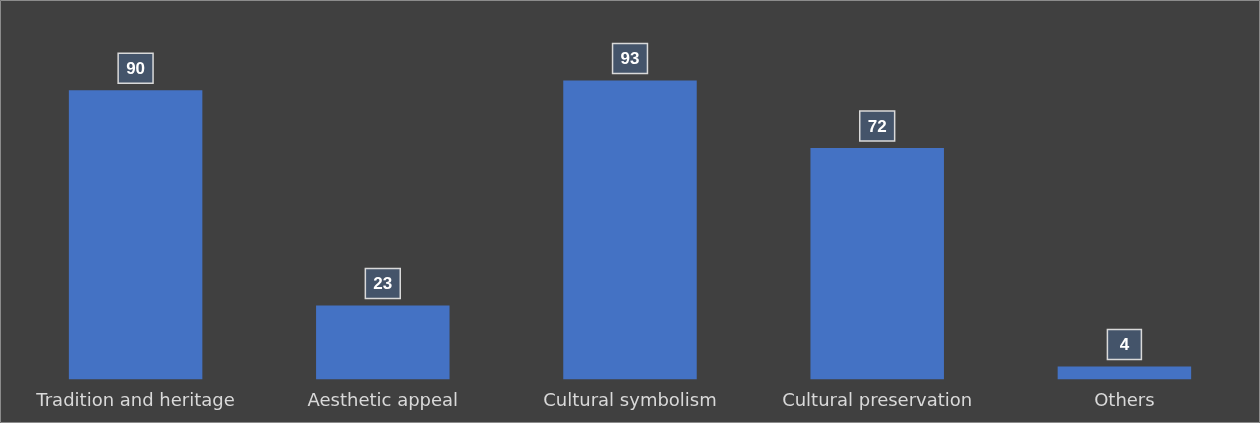 This screenshot has width=1260, height=423. What do you see at coordinates (383, 399) in the screenshot?
I see `x-tick-label: Aesthetic appeal` at bounding box center [383, 399].